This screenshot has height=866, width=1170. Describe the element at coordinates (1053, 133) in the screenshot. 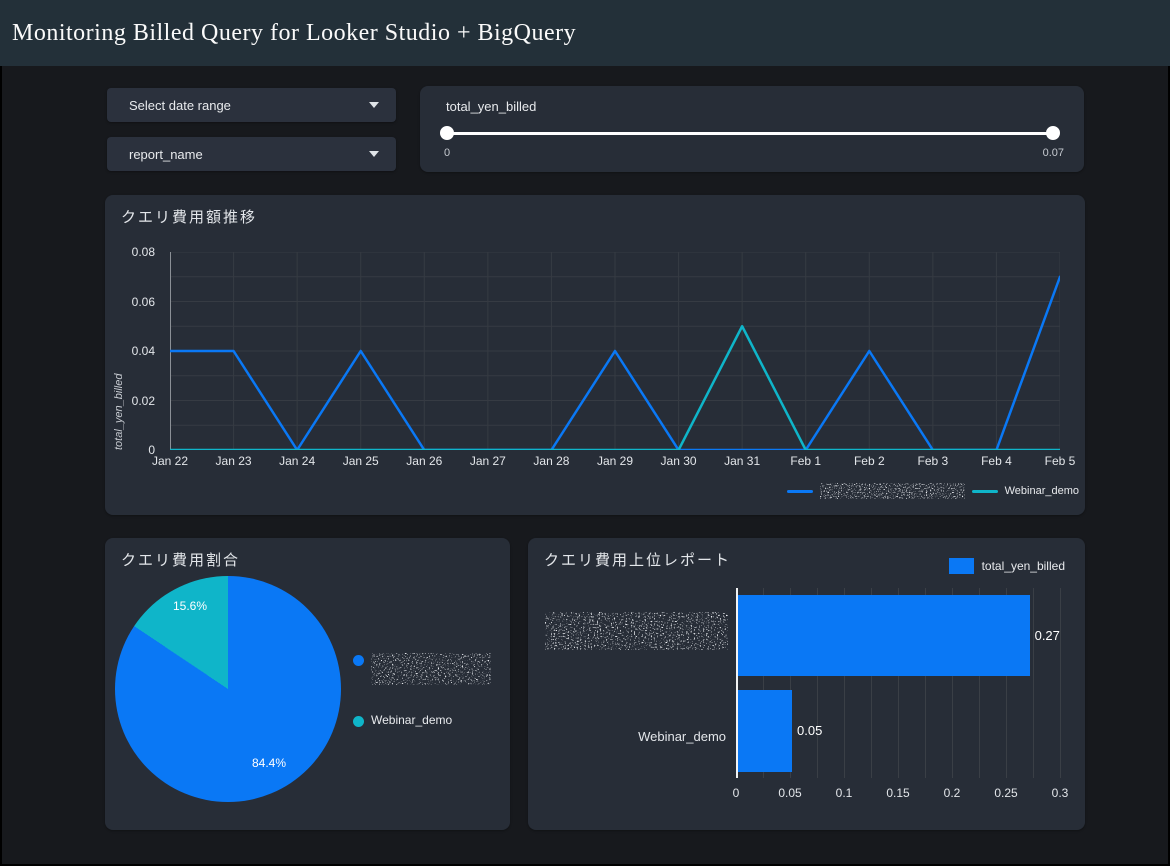

I see `slider-handle-max` at that location.